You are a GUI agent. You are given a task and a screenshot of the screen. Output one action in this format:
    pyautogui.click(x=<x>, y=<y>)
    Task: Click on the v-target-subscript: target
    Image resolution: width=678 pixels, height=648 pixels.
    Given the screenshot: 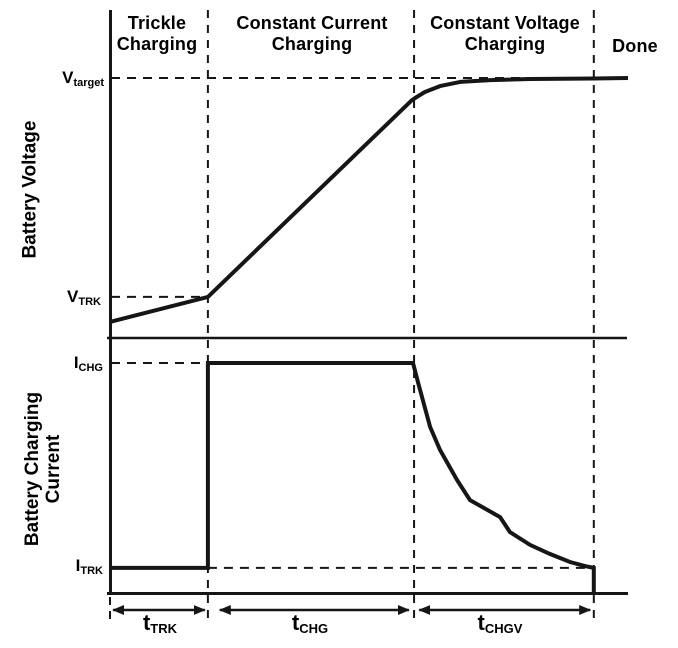 What is the action you would take?
    pyautogui.click(x=88, y=83)
    